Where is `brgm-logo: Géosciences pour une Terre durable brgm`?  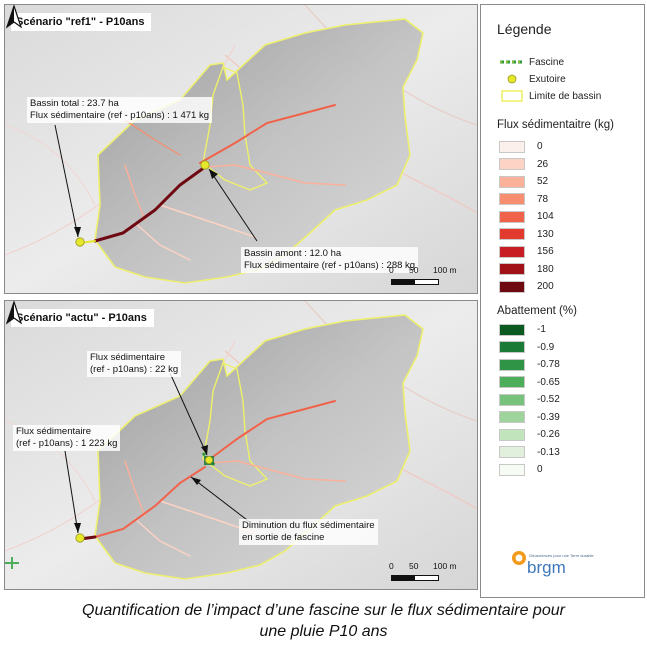 brgm-logo: Géosciences pour une Terre durable brgm is located at coordinates (553, 564).